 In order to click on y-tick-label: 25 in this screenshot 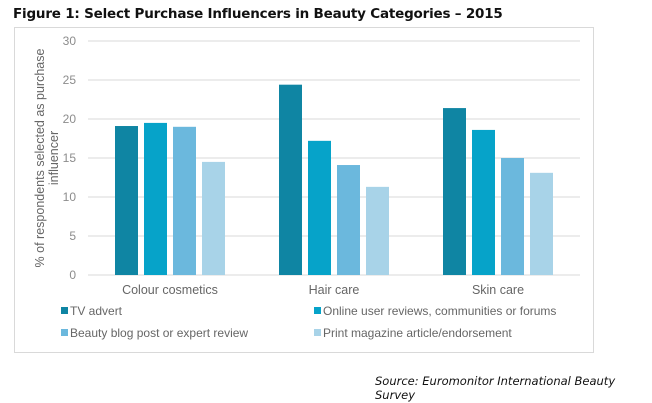, I will do `click(70, 80)`.